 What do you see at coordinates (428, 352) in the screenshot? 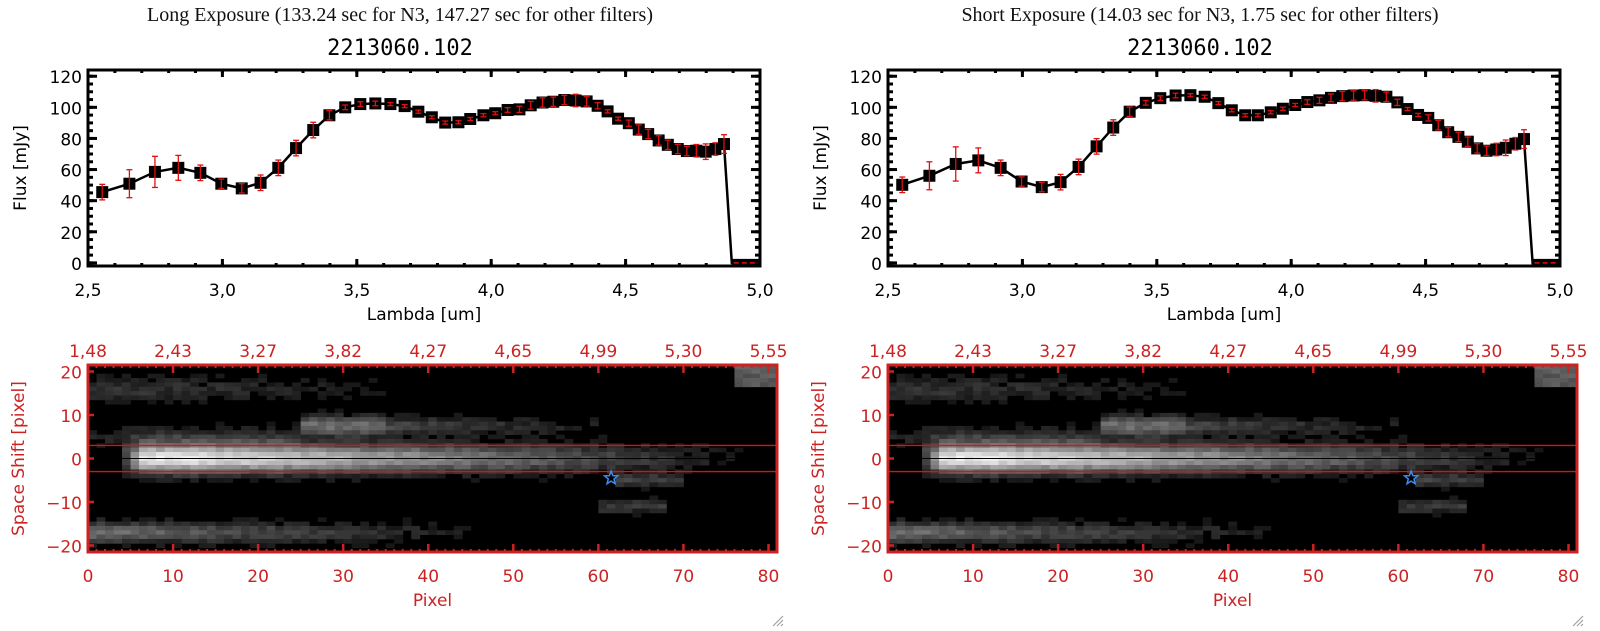
I see `image-top-tick-label: 4,27` at bounding box center [428, 352].